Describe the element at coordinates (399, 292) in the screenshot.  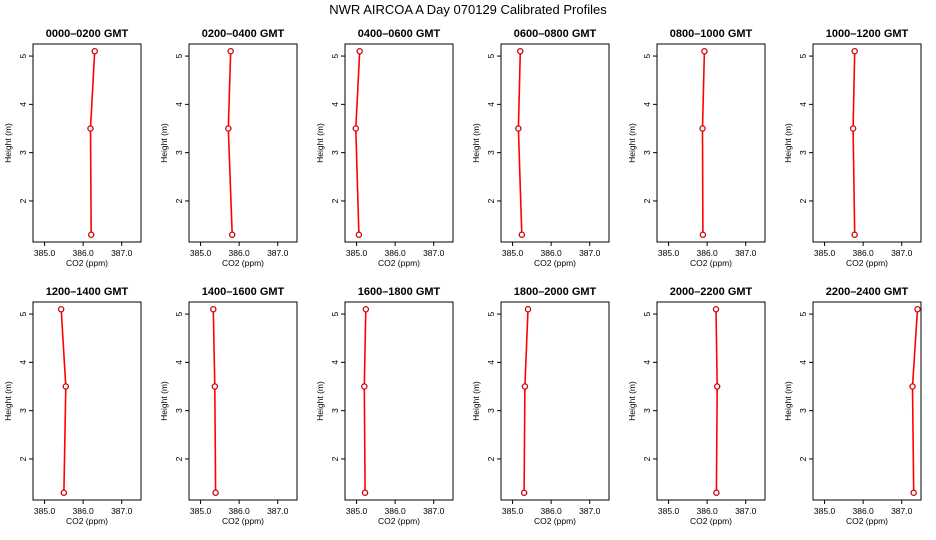
I see `panel-title: 1600–1800 GMT` at that location.